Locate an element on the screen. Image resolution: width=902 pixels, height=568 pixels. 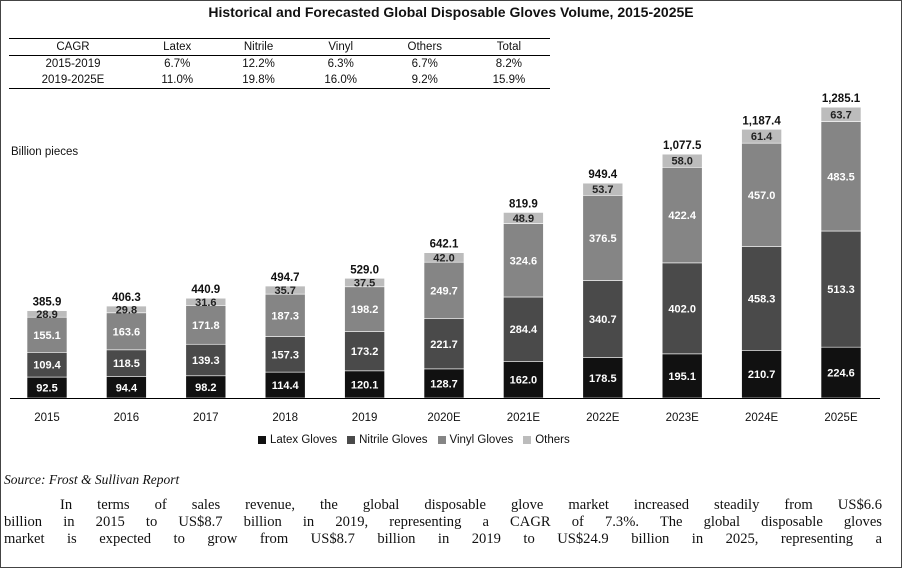
source-note: Source: Frost & Sullivan Report is located at coordinates (92, 479).